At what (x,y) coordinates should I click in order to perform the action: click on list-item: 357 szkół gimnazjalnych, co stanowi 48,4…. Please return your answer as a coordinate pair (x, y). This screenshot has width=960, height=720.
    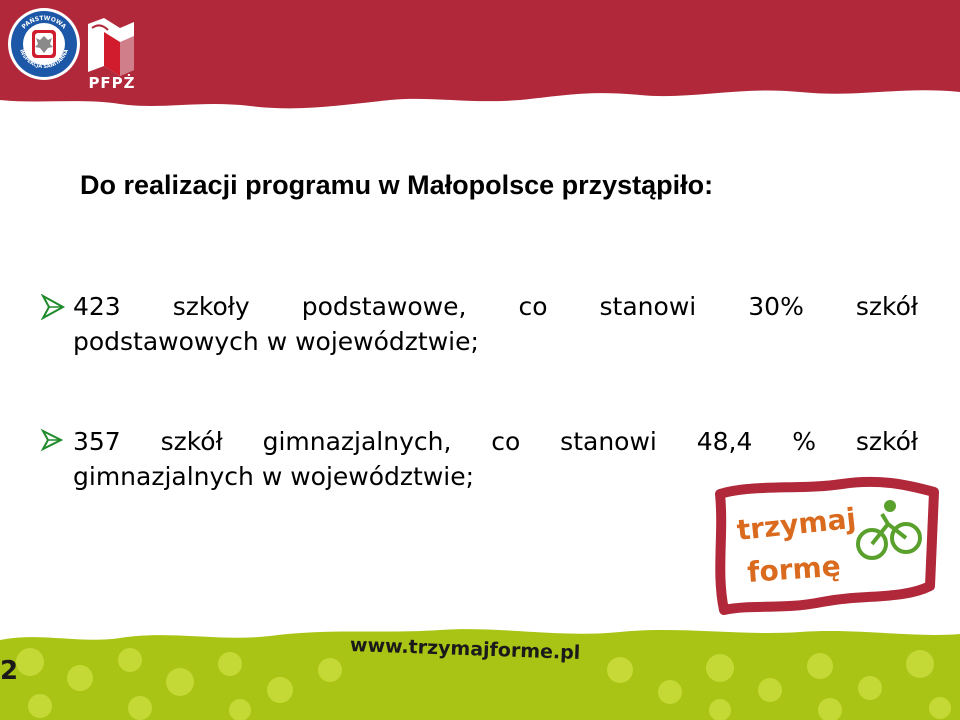
    Looking at the image, I should click on (479, 458).